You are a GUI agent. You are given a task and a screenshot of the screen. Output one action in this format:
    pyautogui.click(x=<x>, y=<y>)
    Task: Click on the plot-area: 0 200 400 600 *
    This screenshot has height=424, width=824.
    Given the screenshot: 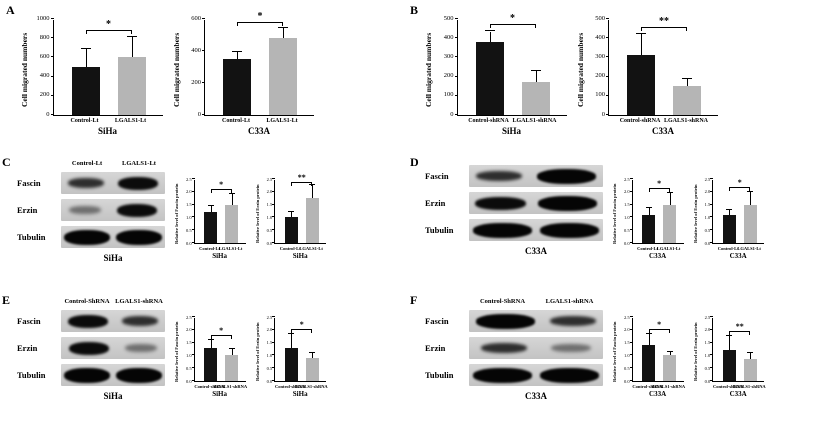 What is the action you would take?
    pyautogui.click(x=252, y=64)
    